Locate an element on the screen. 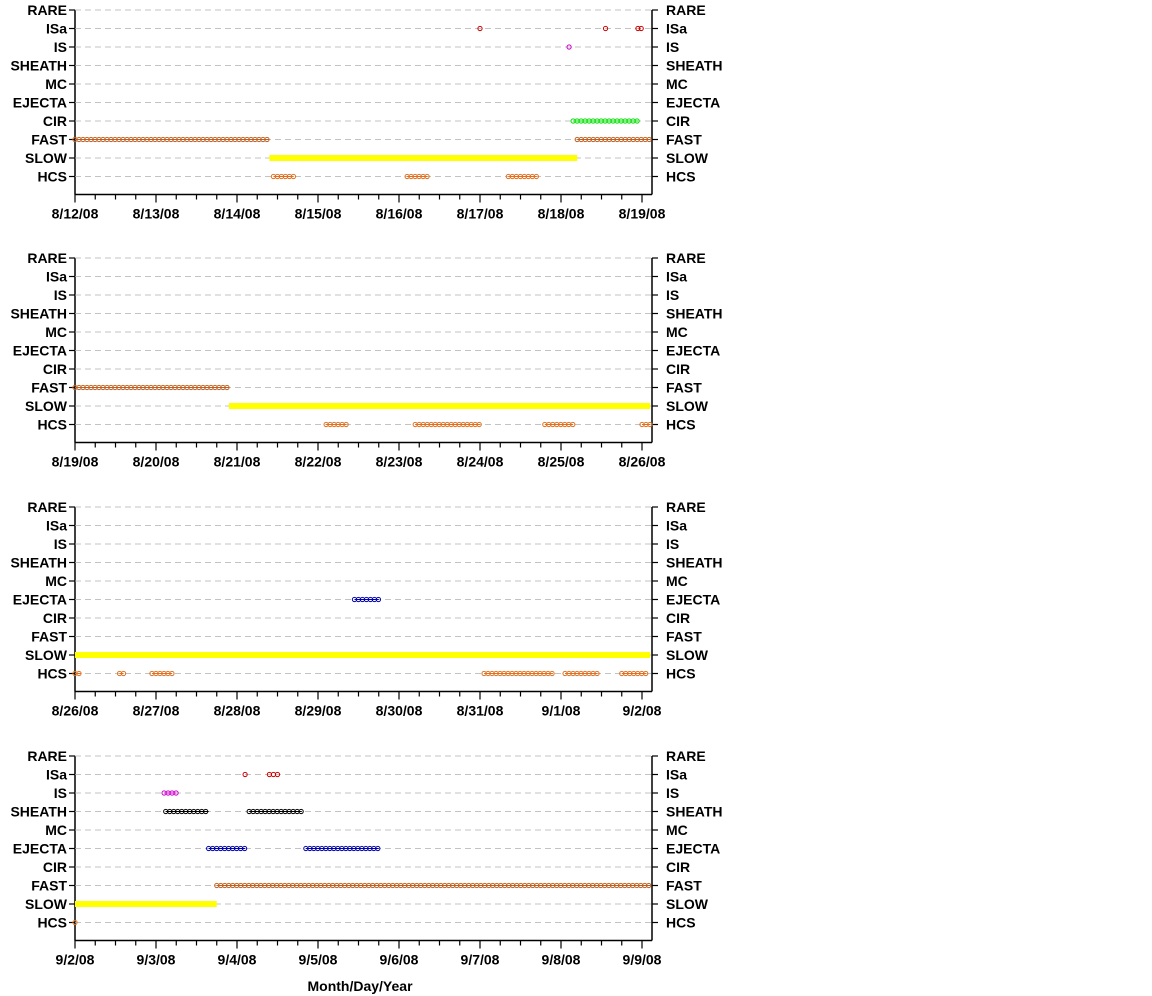  x-tick-label: 9/7/08 is located at coordinates (480, 960).